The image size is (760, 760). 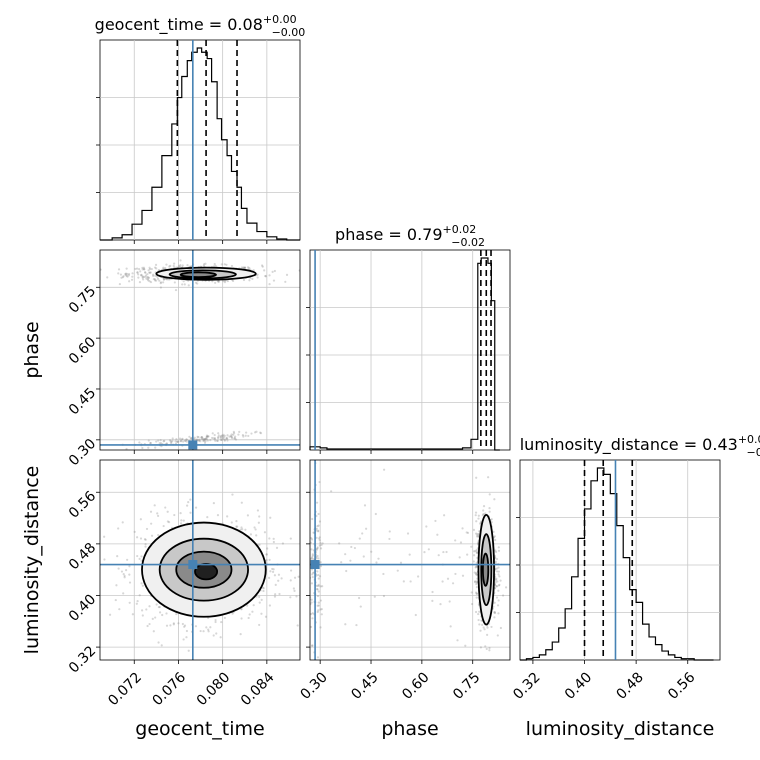 What do you see at coordinates (199, 729) in the screenshot?
I see `x-axis-label: geocent_time` at bounding box center [199, 729].